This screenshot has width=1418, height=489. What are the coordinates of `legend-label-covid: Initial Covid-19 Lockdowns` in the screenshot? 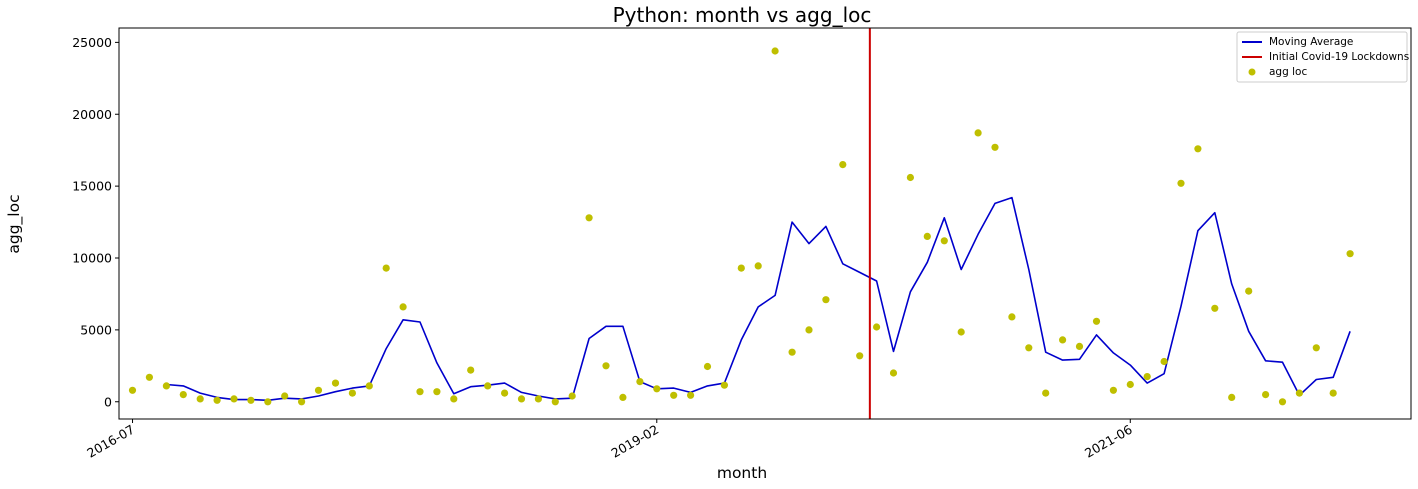 It's located at (1339, 57).